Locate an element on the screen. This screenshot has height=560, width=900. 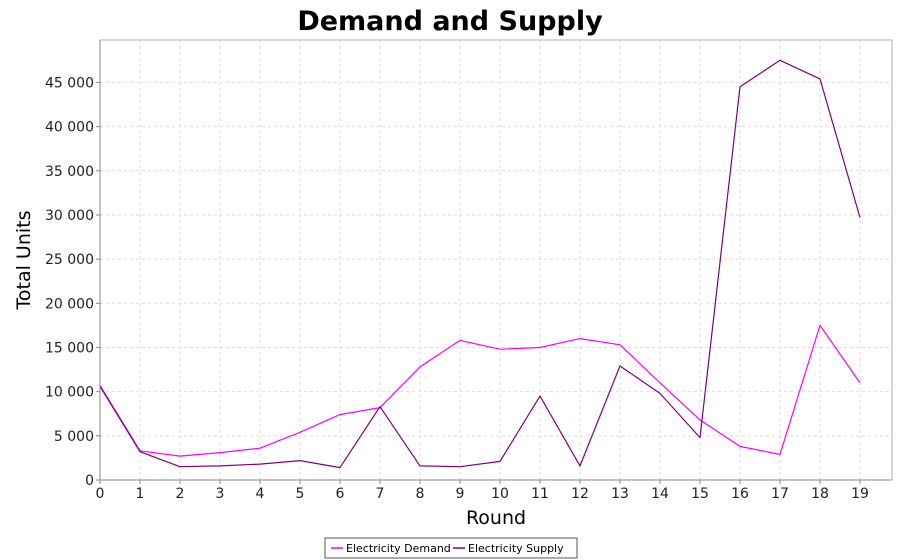
x-tick-label: 8 is located at coordinates (420, 494).